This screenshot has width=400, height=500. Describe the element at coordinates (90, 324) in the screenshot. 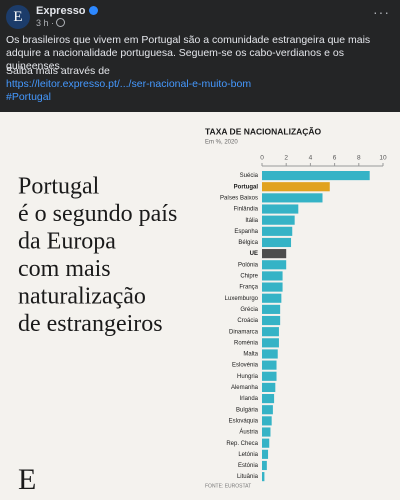

I see `headline-line: de estrangeiros` at that location.